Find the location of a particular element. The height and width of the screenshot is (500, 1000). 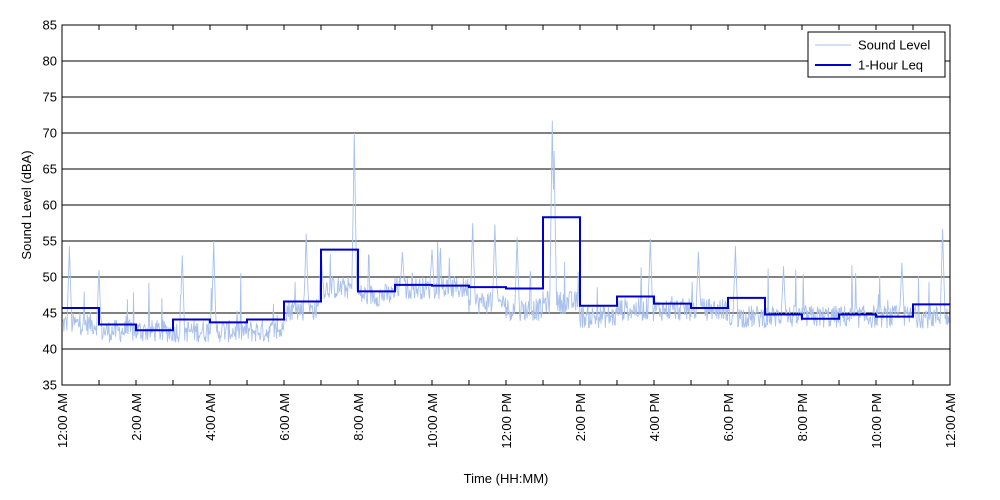

legend-label-1-hour-leq: 1-Hour Leq is located at coordinates (890, 65).